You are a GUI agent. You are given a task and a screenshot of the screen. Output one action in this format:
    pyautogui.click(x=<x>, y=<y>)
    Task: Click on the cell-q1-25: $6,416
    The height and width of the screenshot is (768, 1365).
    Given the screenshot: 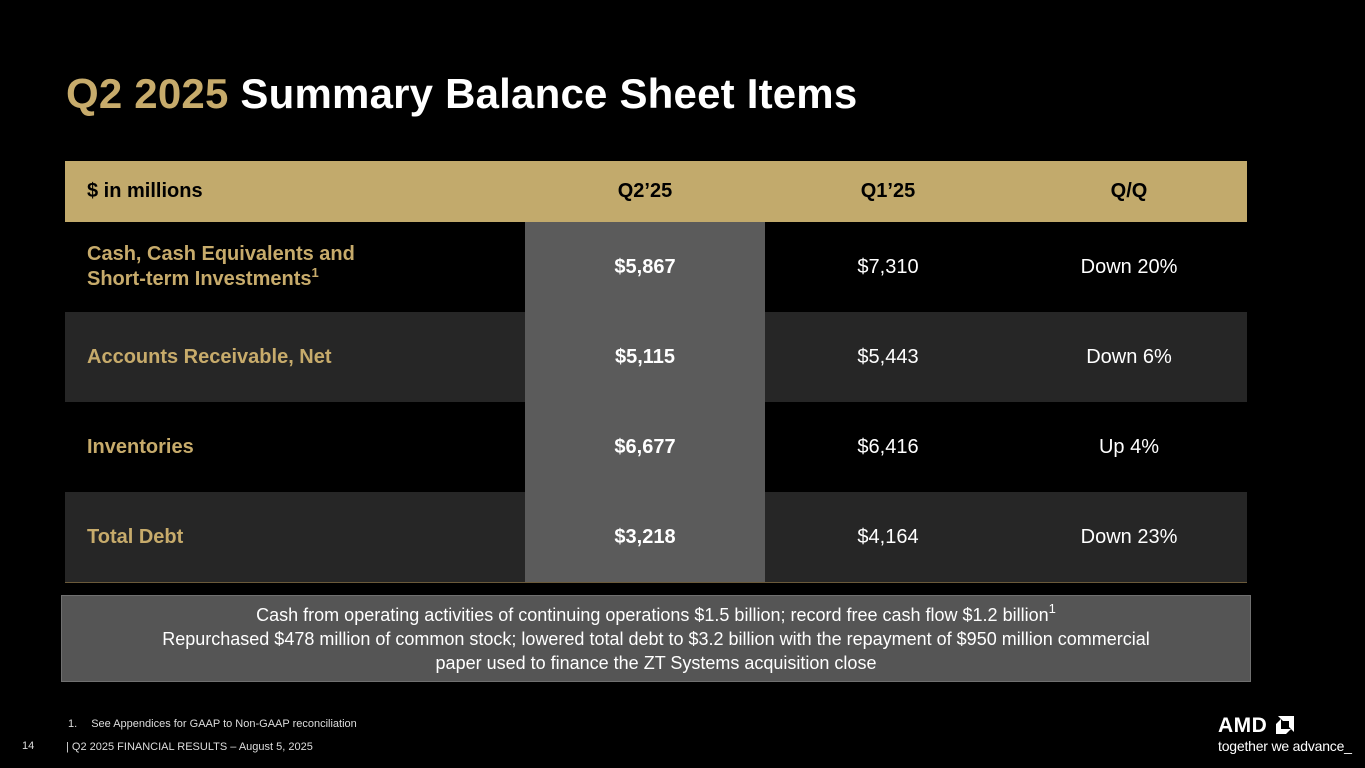 What is the action you would take?
    pyautogui.click(x=888, y=446)
    